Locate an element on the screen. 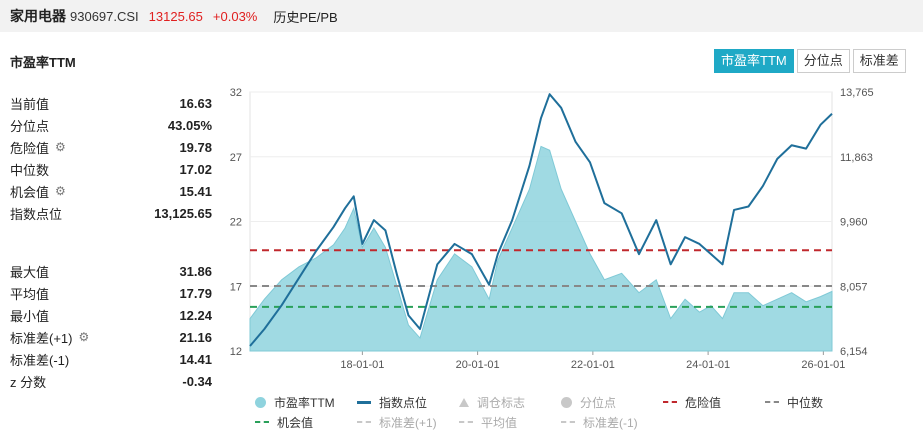 The image size is (923, 435). stat-value: -0.34 is located at coordinates (197, 381).